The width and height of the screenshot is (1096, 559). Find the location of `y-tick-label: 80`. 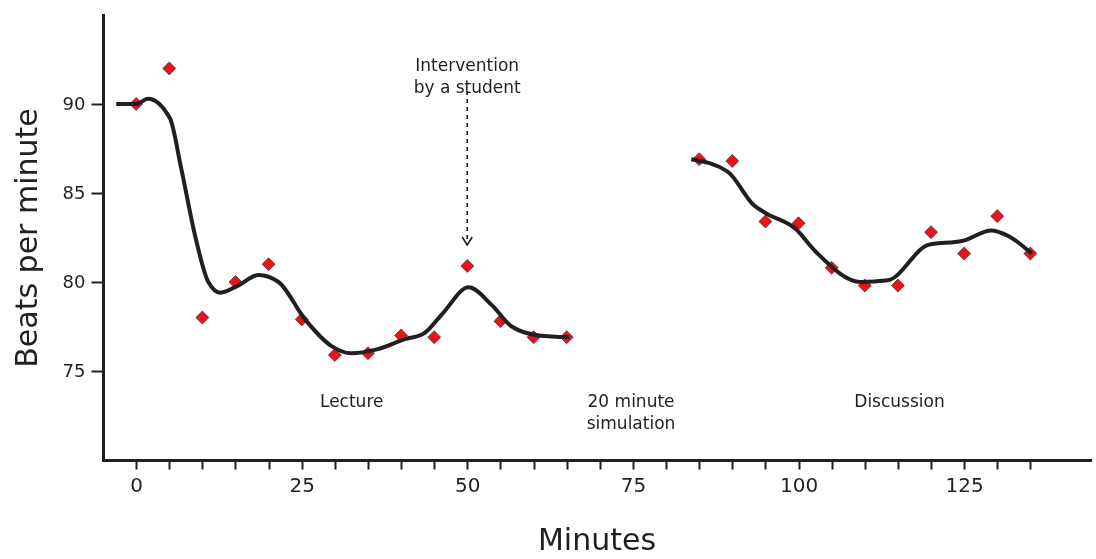

y-tick-label: 80 is located at coordinates (74, 281).